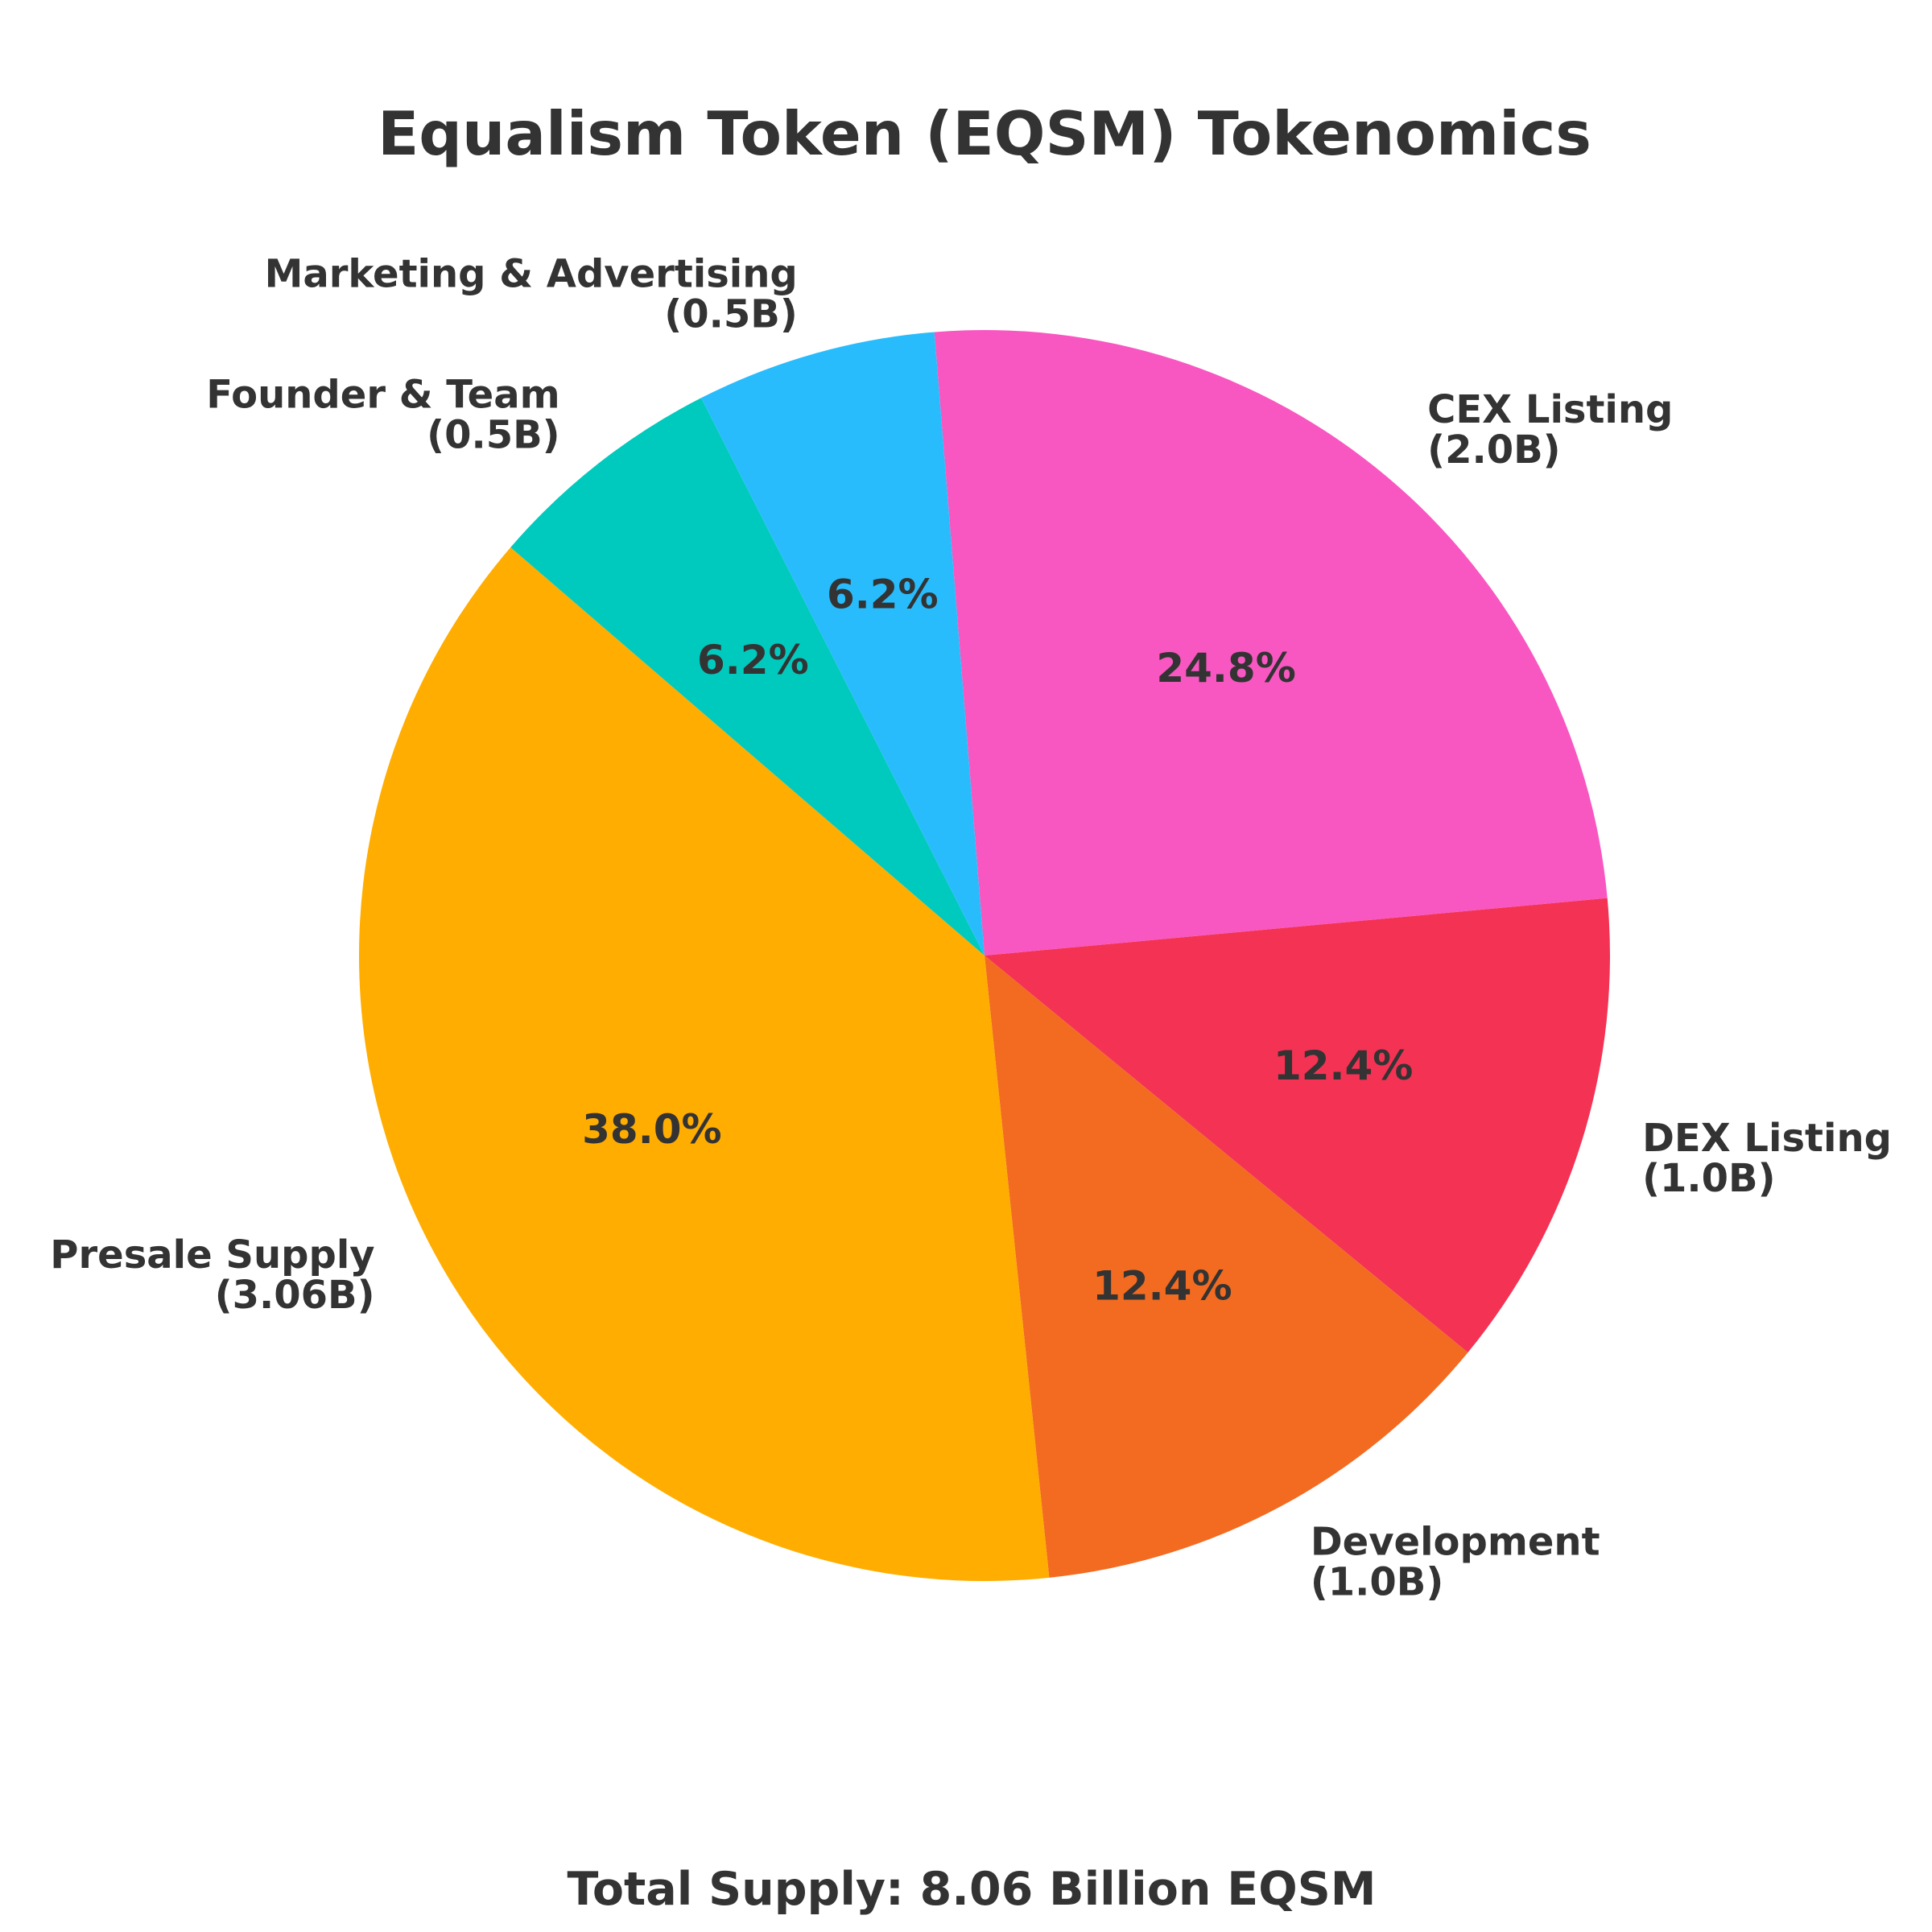  What do you see at coordinates (651, 1129) in the screenshot?
I see `percent-label-presale-supply: 38.0%` at bounding box center [651, 1129].